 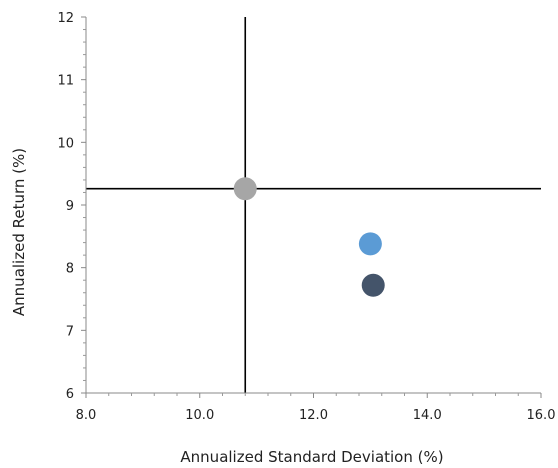 I want to click on y-tick-label: 7, so click(x=70, y=331).